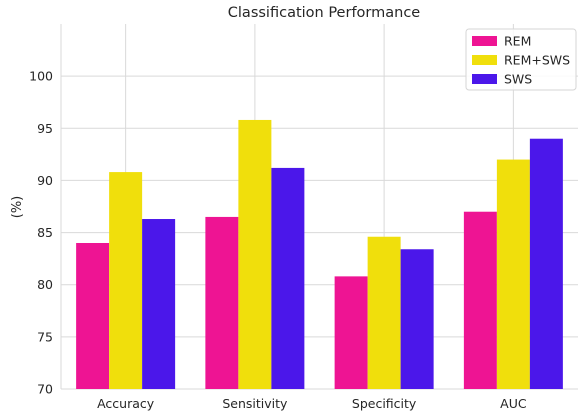  Describe the element at coordinates (518, 79) in the screenshot. I see `legend-label: SWS` at that location.